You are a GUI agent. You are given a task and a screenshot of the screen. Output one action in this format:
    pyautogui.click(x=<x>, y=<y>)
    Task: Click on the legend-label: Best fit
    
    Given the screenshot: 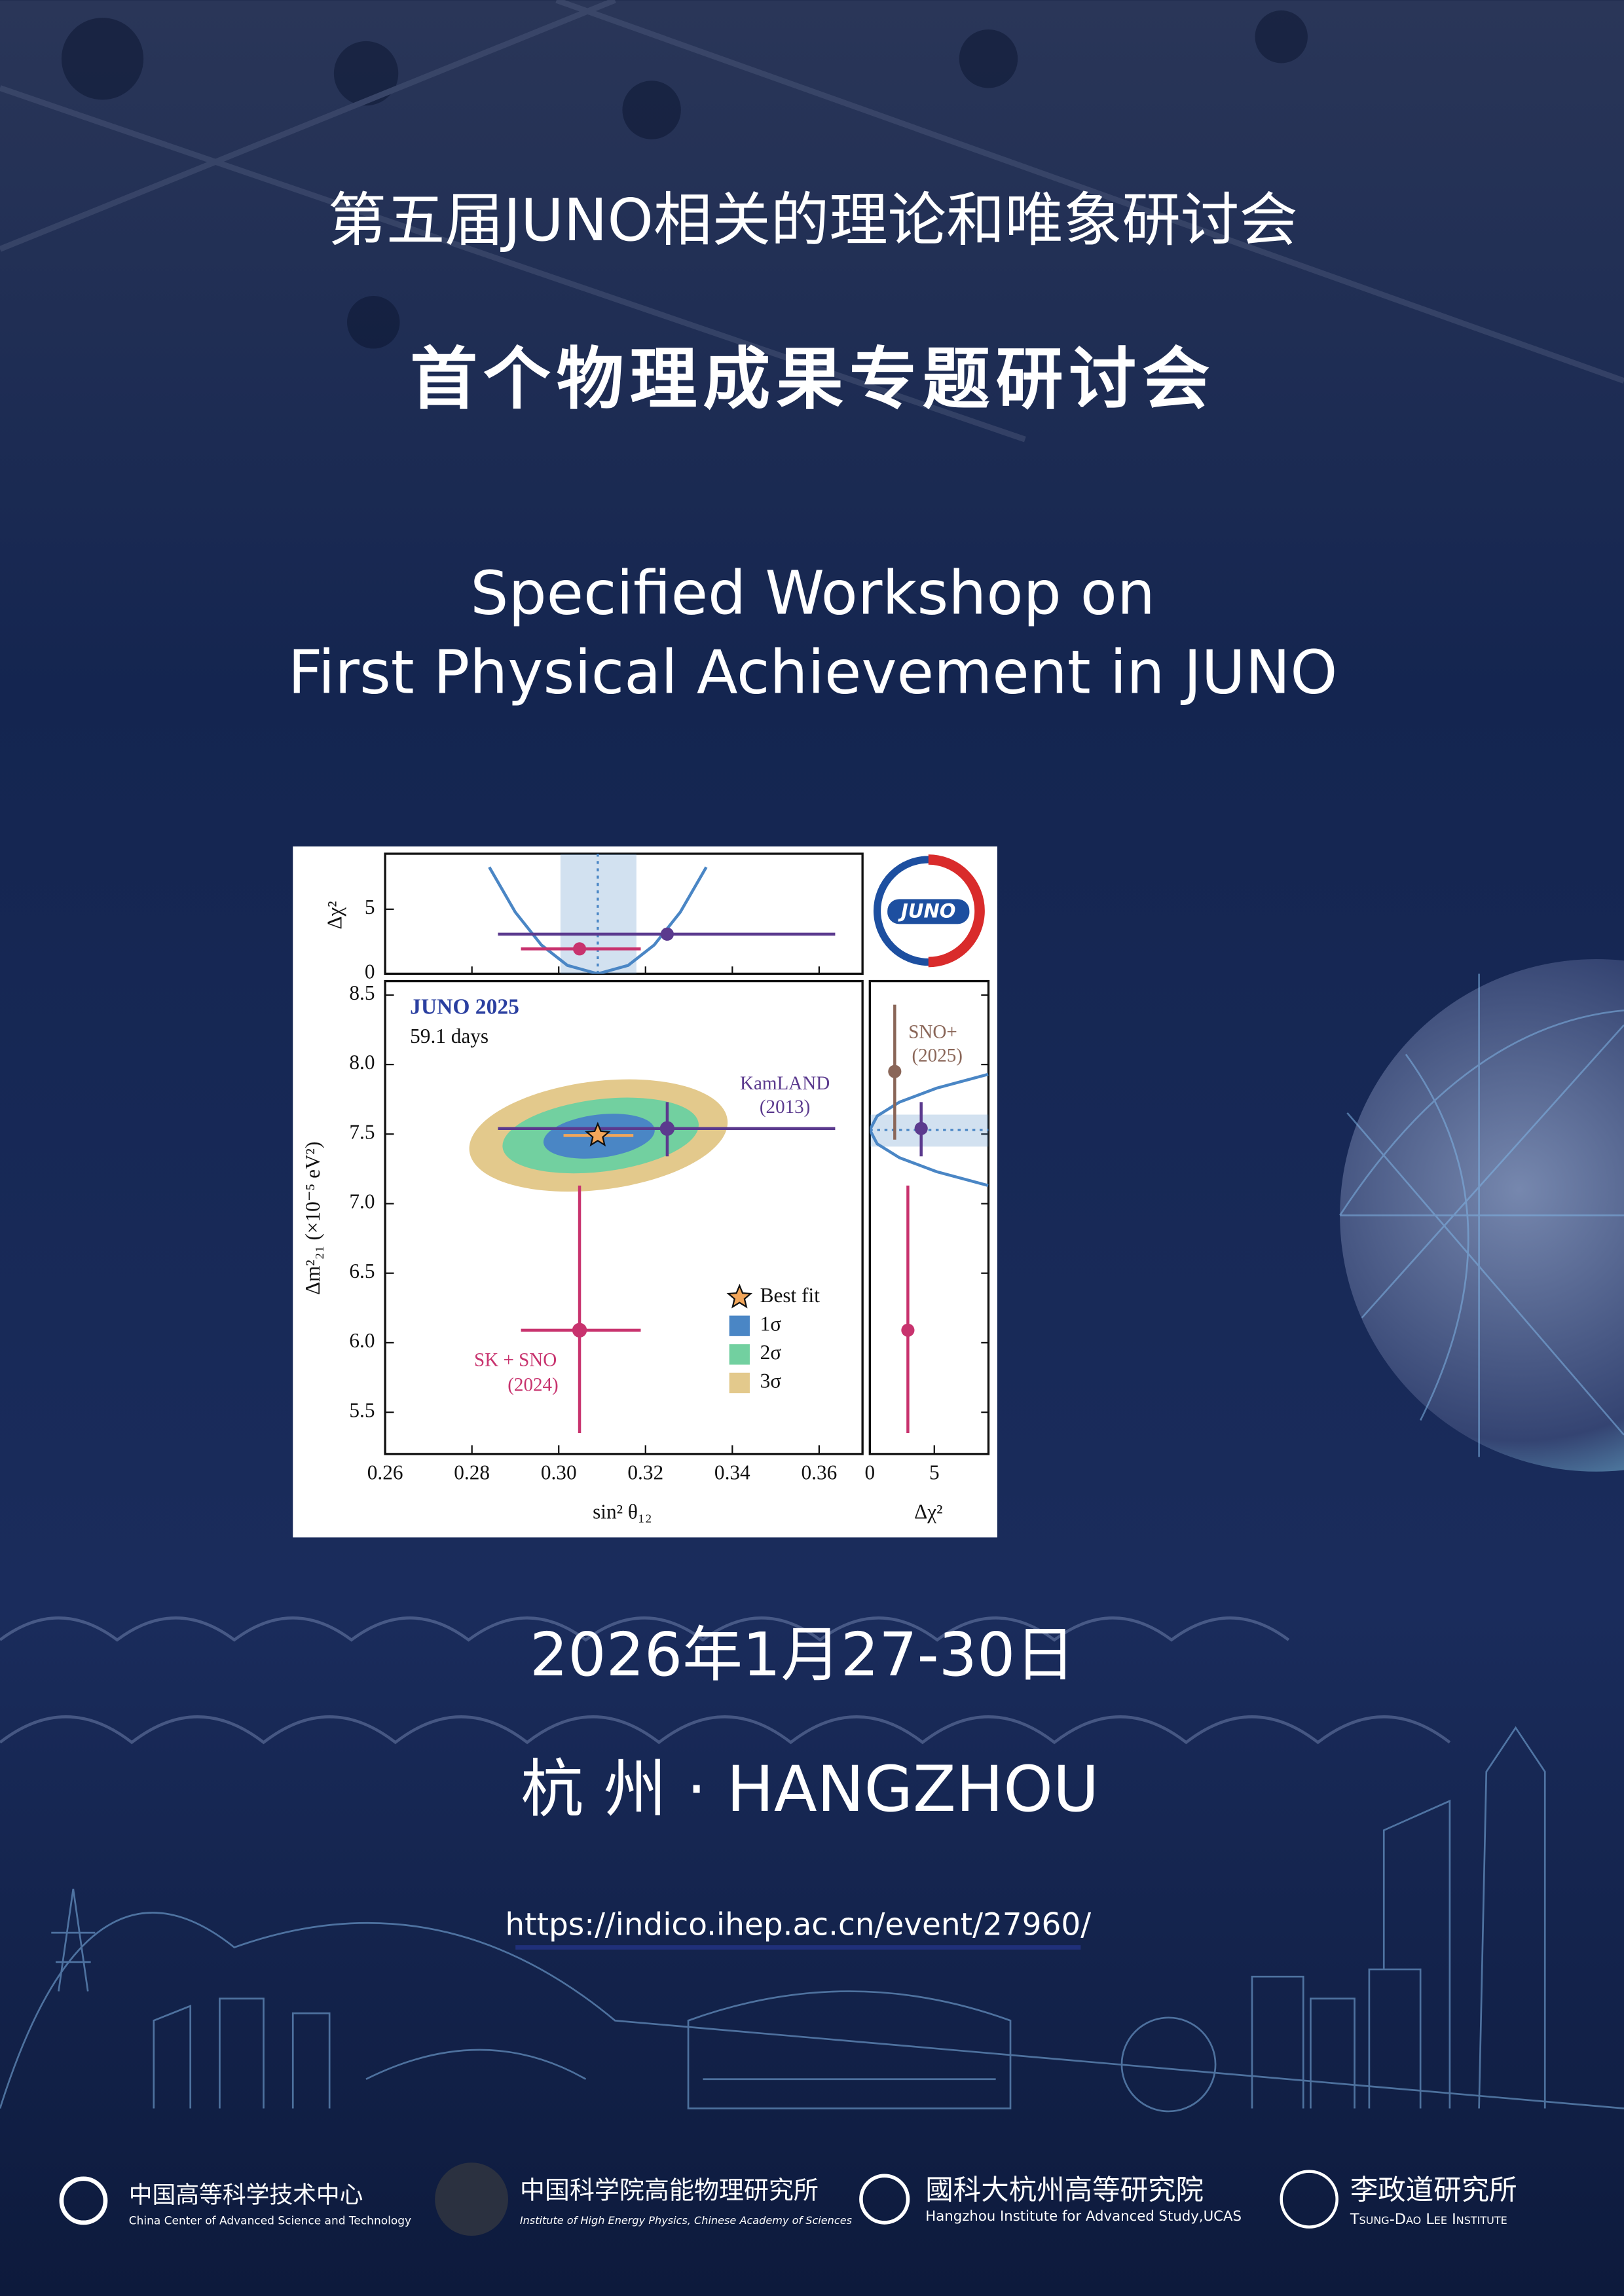 What is the action you would take?
    pyautogui.click(x=790, y=1295)
    